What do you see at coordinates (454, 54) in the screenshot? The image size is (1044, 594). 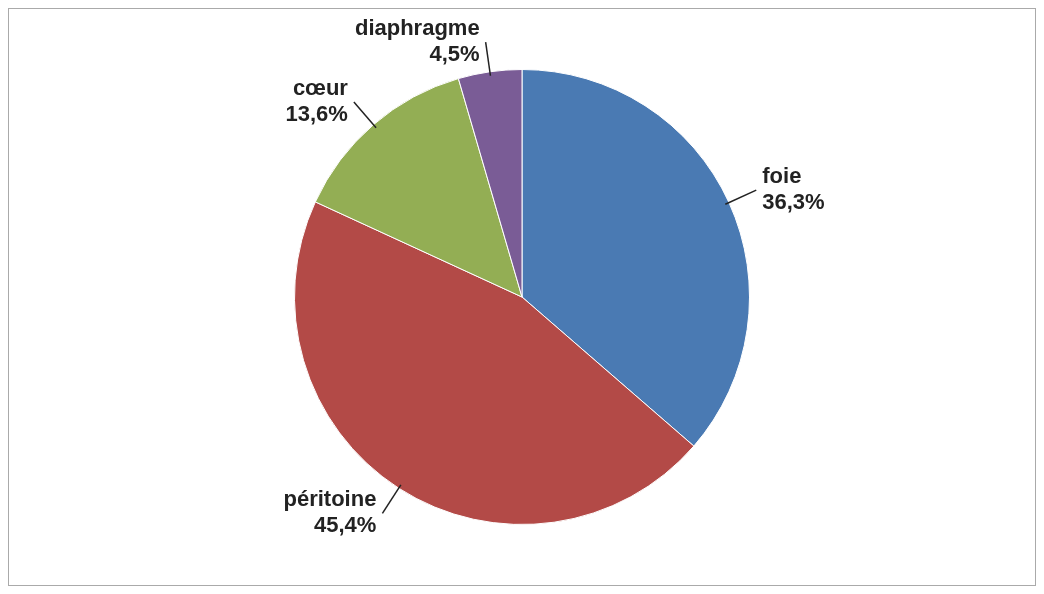 I see `data-label: 4,5%` at bounding box center [454, 54].